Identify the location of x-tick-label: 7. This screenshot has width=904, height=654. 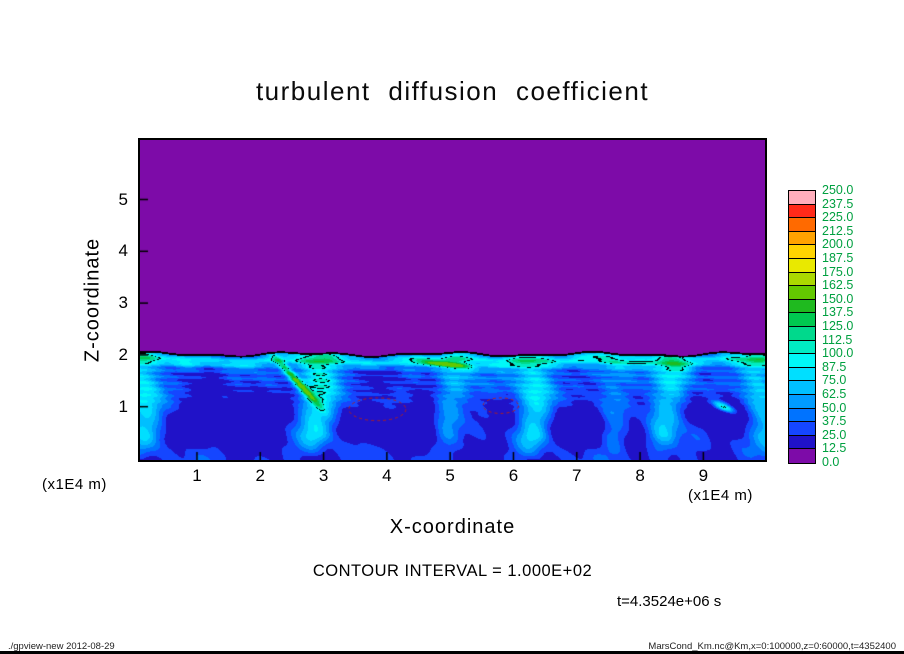
(577, 475).